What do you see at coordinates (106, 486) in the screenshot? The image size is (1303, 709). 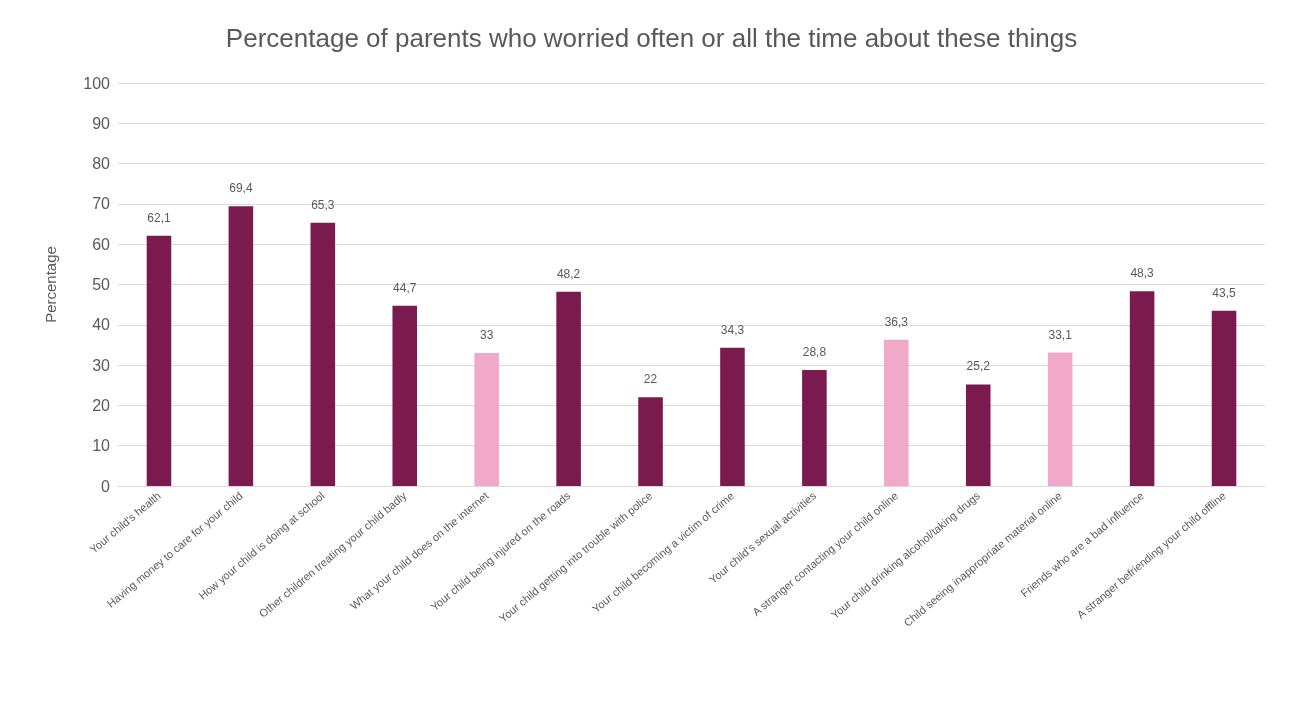 I see `y-tick-label: 0` at bounding box center [106, 486].